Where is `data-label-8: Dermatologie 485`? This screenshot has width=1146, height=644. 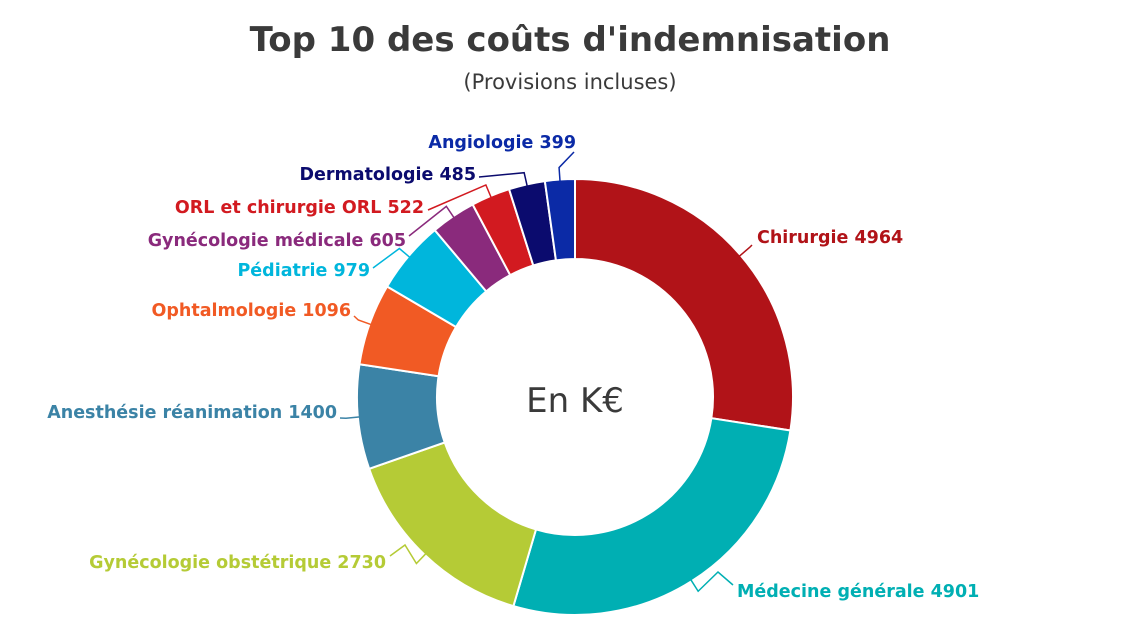 data-label-8: Dermatologie 485 is located at coordinates (388, 175).